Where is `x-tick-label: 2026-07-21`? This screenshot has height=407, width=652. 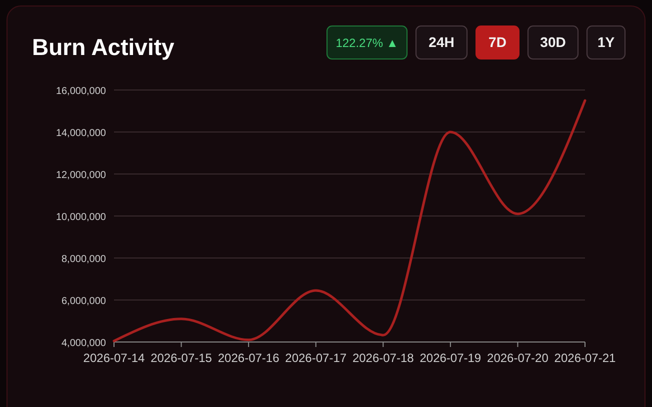 x-tick-label: 2026-07-21 is located at coordinates (585, 358).